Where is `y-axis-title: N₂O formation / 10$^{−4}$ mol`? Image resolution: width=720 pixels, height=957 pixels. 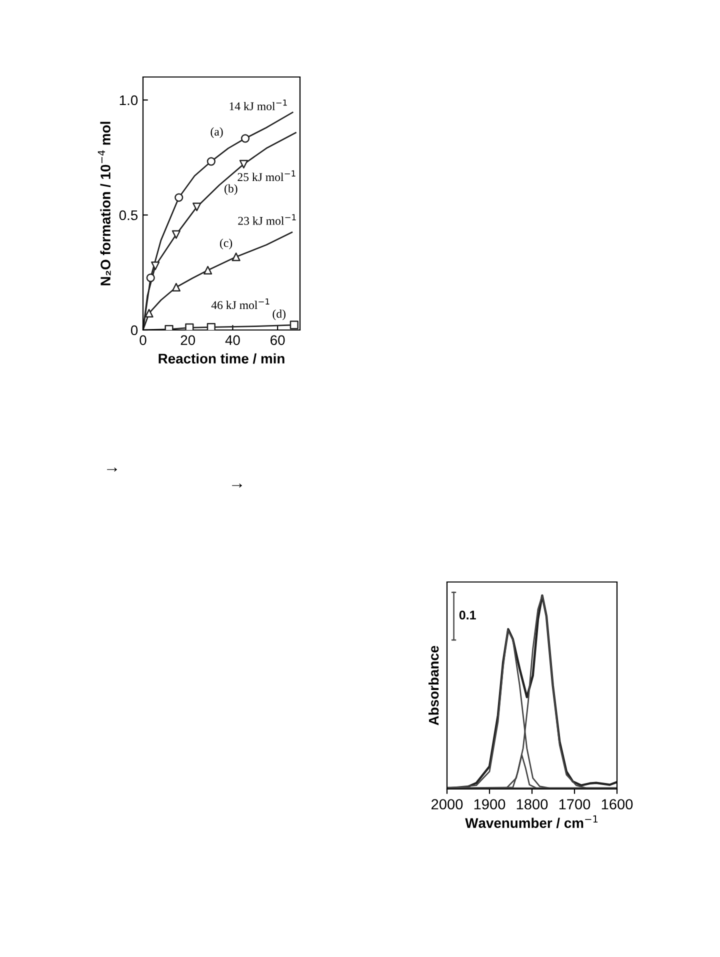 y-axis-title: N₂O formation / 10$^{−4}$ mol is located at coordinates (104, 204).